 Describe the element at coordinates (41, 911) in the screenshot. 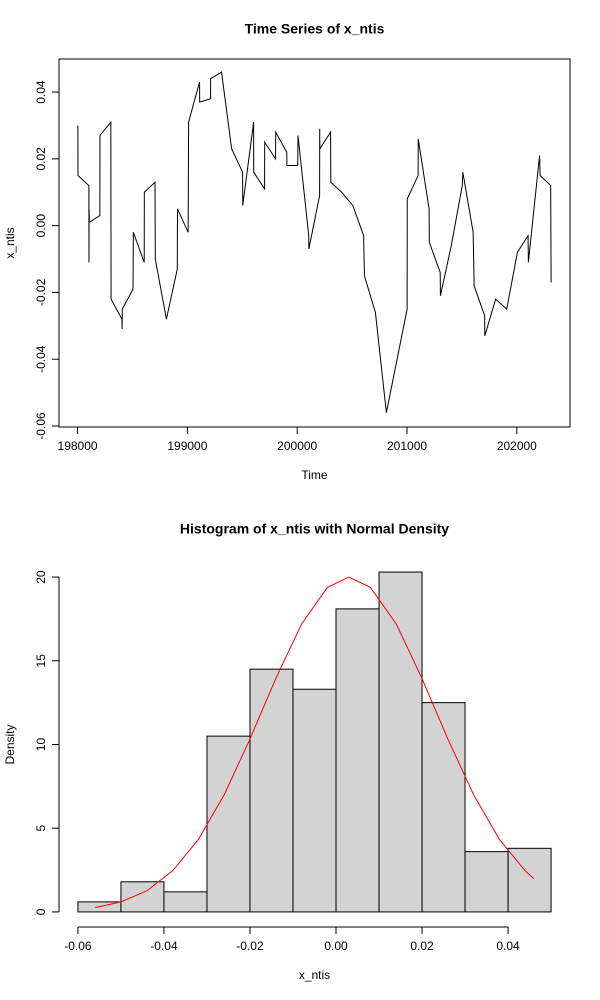

I see `y-tick-label: 0` at that location.